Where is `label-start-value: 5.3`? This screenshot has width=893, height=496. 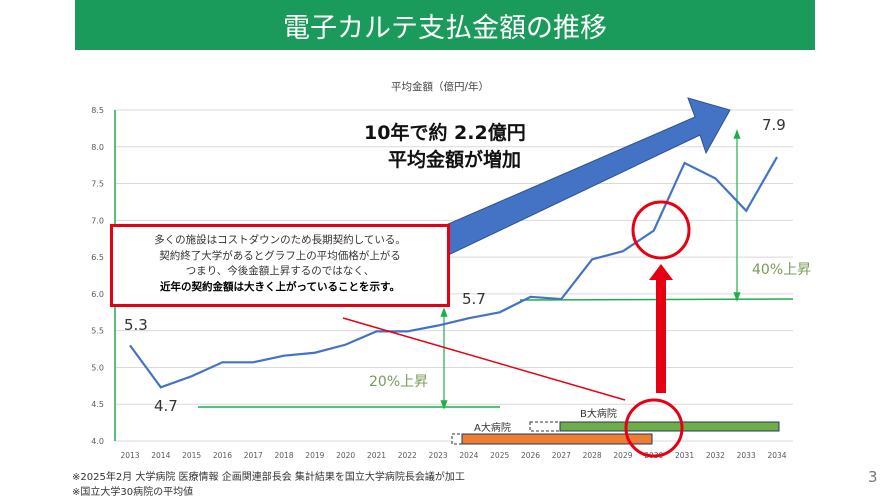 label-start-value: 5.3 is located at coordinates (136, 325).